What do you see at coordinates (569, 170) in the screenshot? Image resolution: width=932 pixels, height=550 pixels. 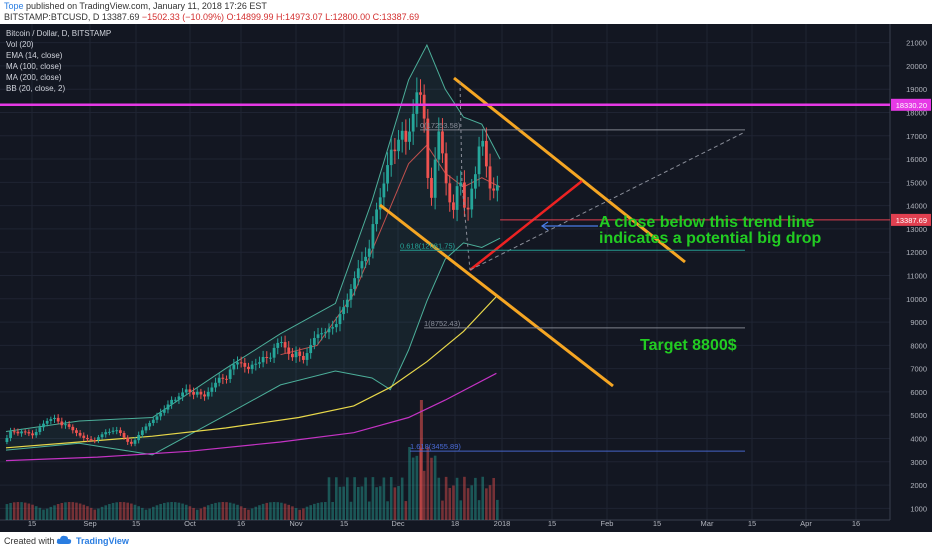 I see `channel-upper-line` at bounding box center [569, 170].